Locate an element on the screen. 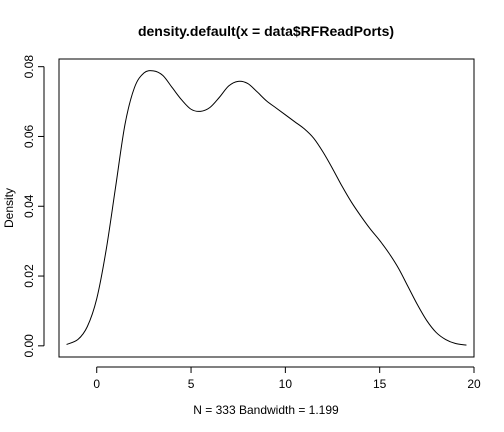  y-tick-label: 0.06 is located at coordinates (29, 136).